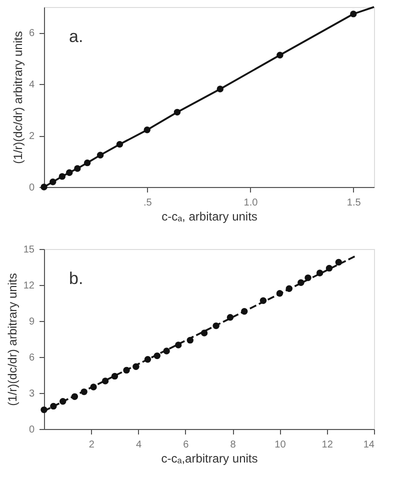 This screenshot has height=500, width=416. Describe the element at coordinates (280, 445) in the screenshot. I see `x-tick-label: 10` at that location.